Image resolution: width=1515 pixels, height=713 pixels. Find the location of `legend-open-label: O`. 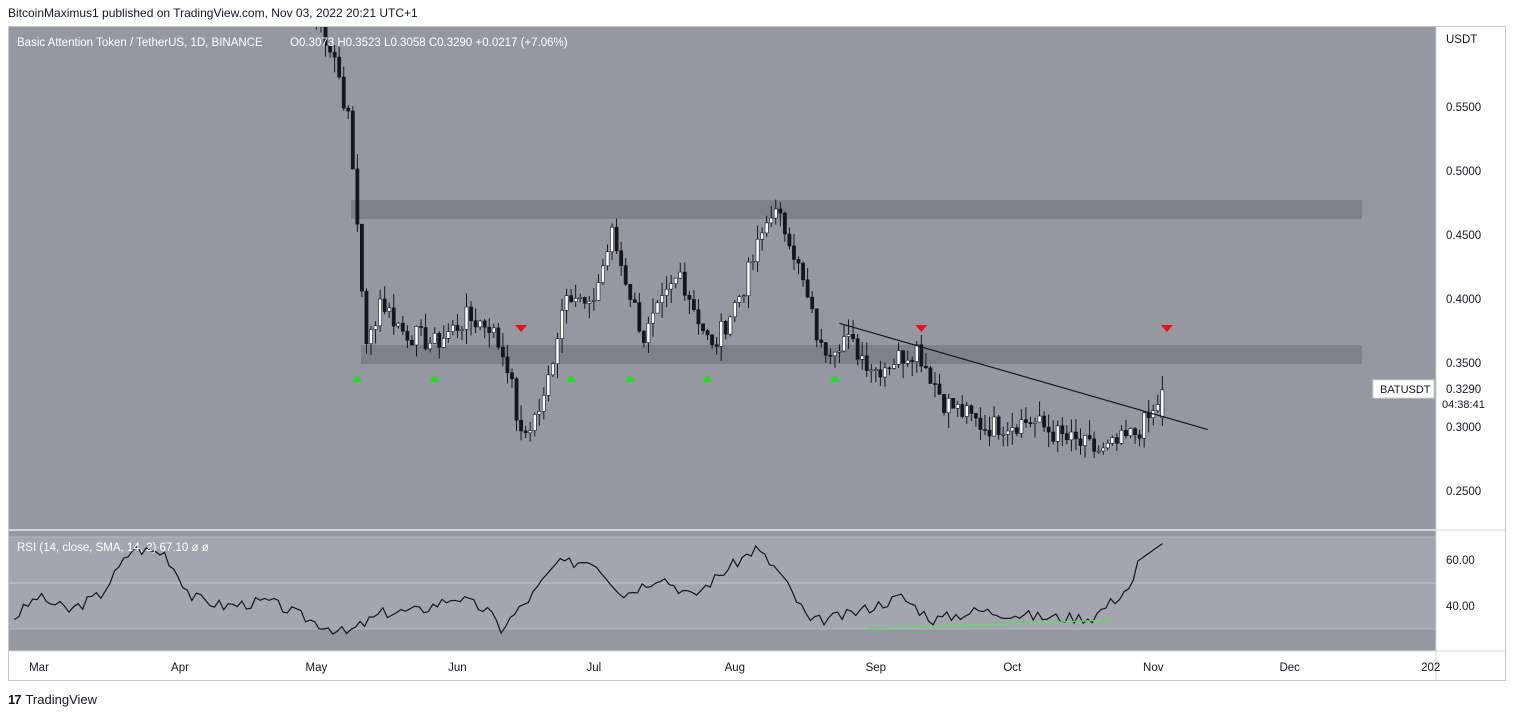

legend-open-label: O is located at coordinates (294, 43).